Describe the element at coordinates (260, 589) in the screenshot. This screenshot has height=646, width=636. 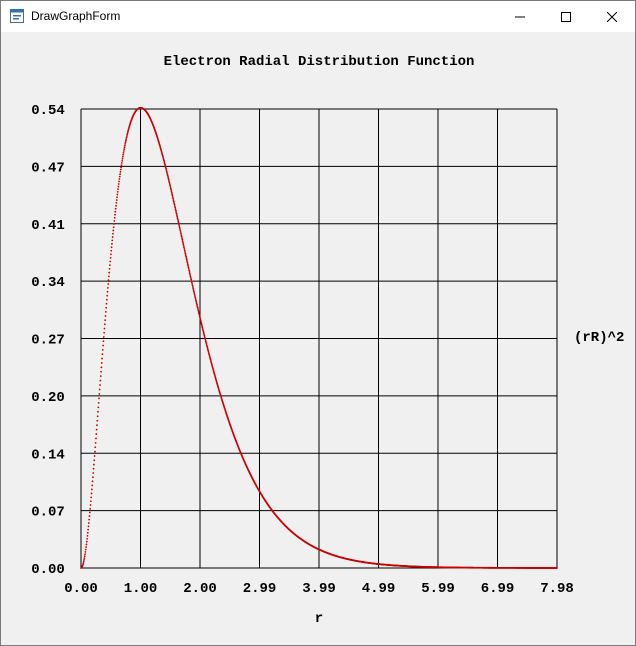
I see `x-tick-label: 2.99` at that location.